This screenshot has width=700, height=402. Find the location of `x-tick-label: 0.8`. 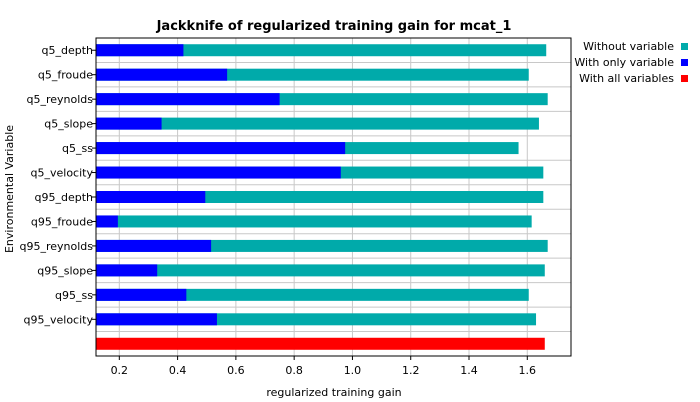

x-tick-label: 0.8 is located at coordinates (294, 370).